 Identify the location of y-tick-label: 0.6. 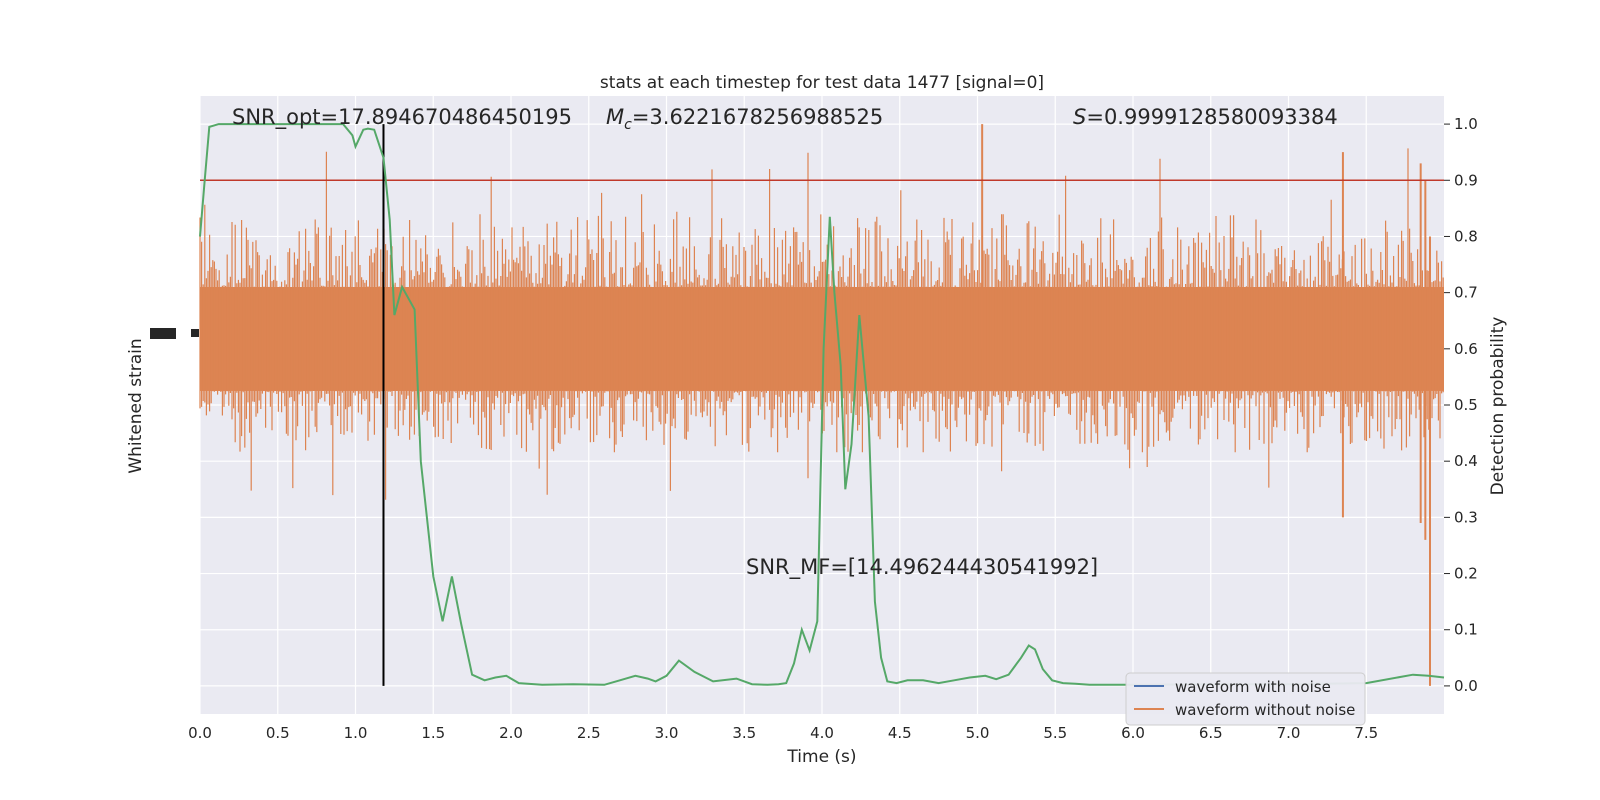
(1466, 349).